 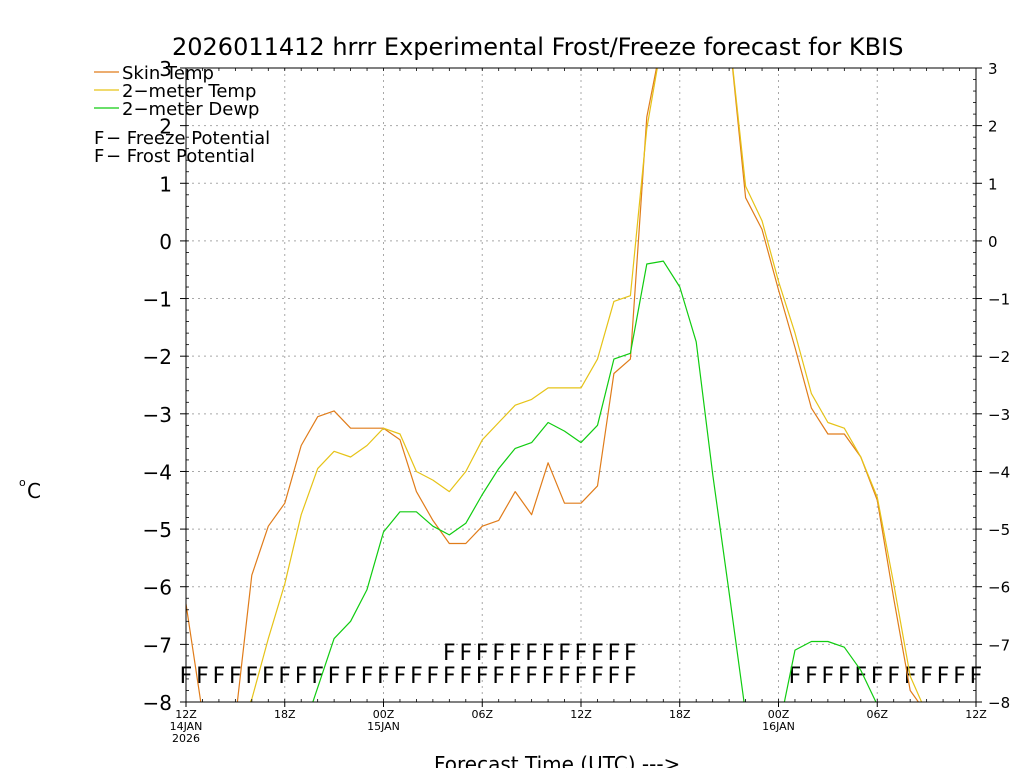 I want to click on x-tick-sublabel: 15JAN, so click(x=383, y=726).